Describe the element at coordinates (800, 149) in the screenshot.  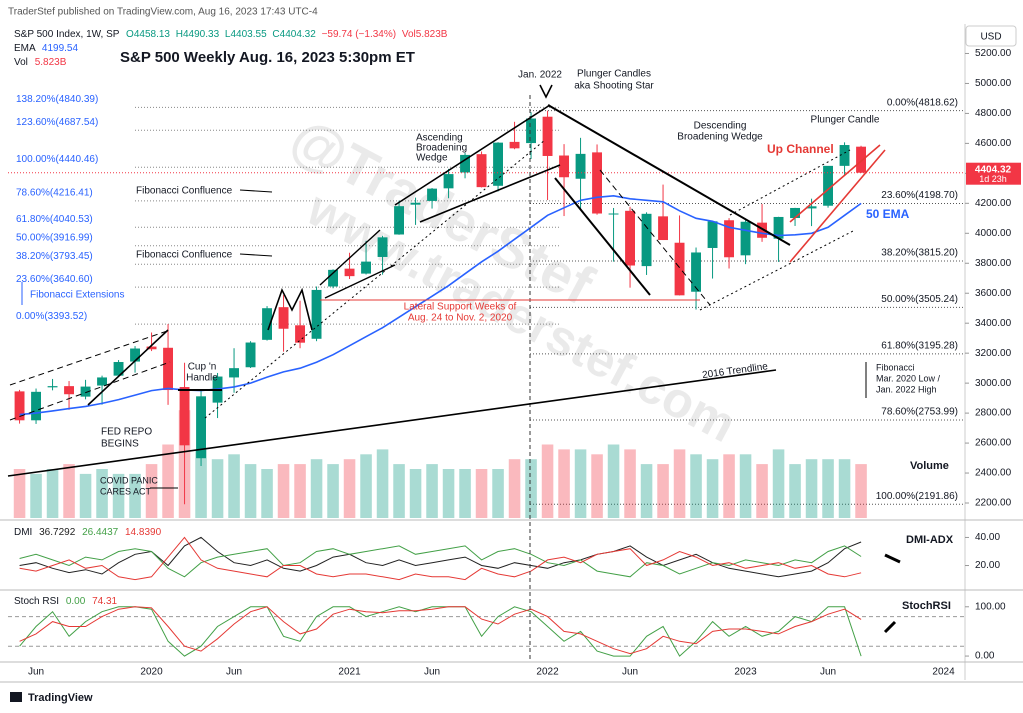
I see `annotation: Up Channel` at that location.